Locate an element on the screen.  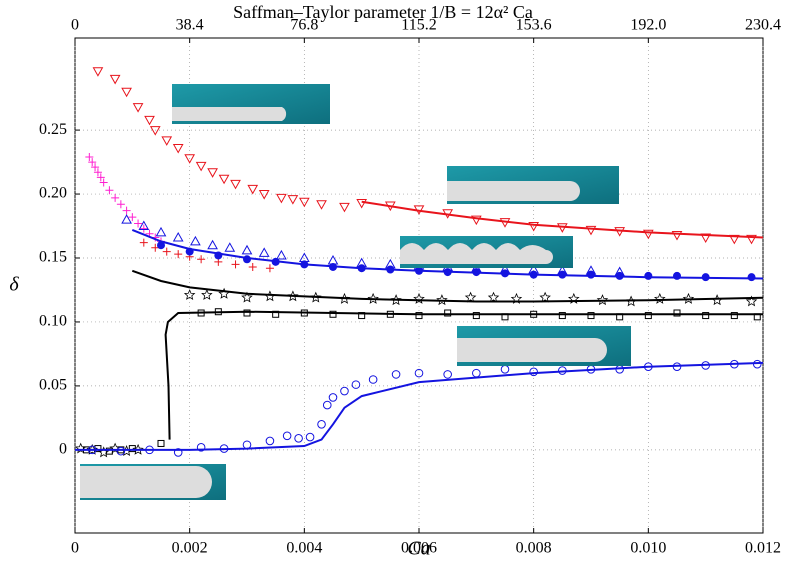
x2-tick-label: 115.2 is located at coordinates (418, 25).